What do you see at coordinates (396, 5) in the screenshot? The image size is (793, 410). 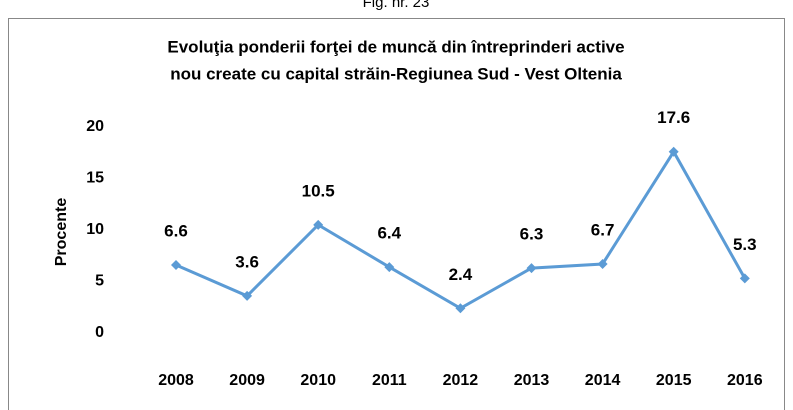 I see `figure-label: Fig. nr. 23` at bounding box center [396, 5].